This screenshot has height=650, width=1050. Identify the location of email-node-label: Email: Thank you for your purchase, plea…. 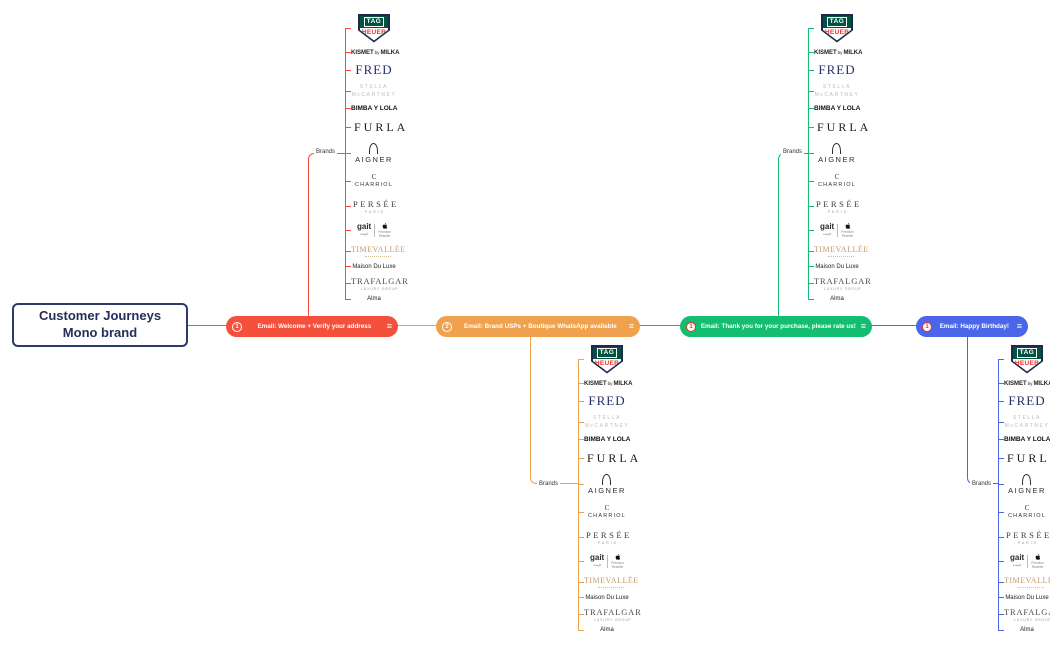
(778, 326).